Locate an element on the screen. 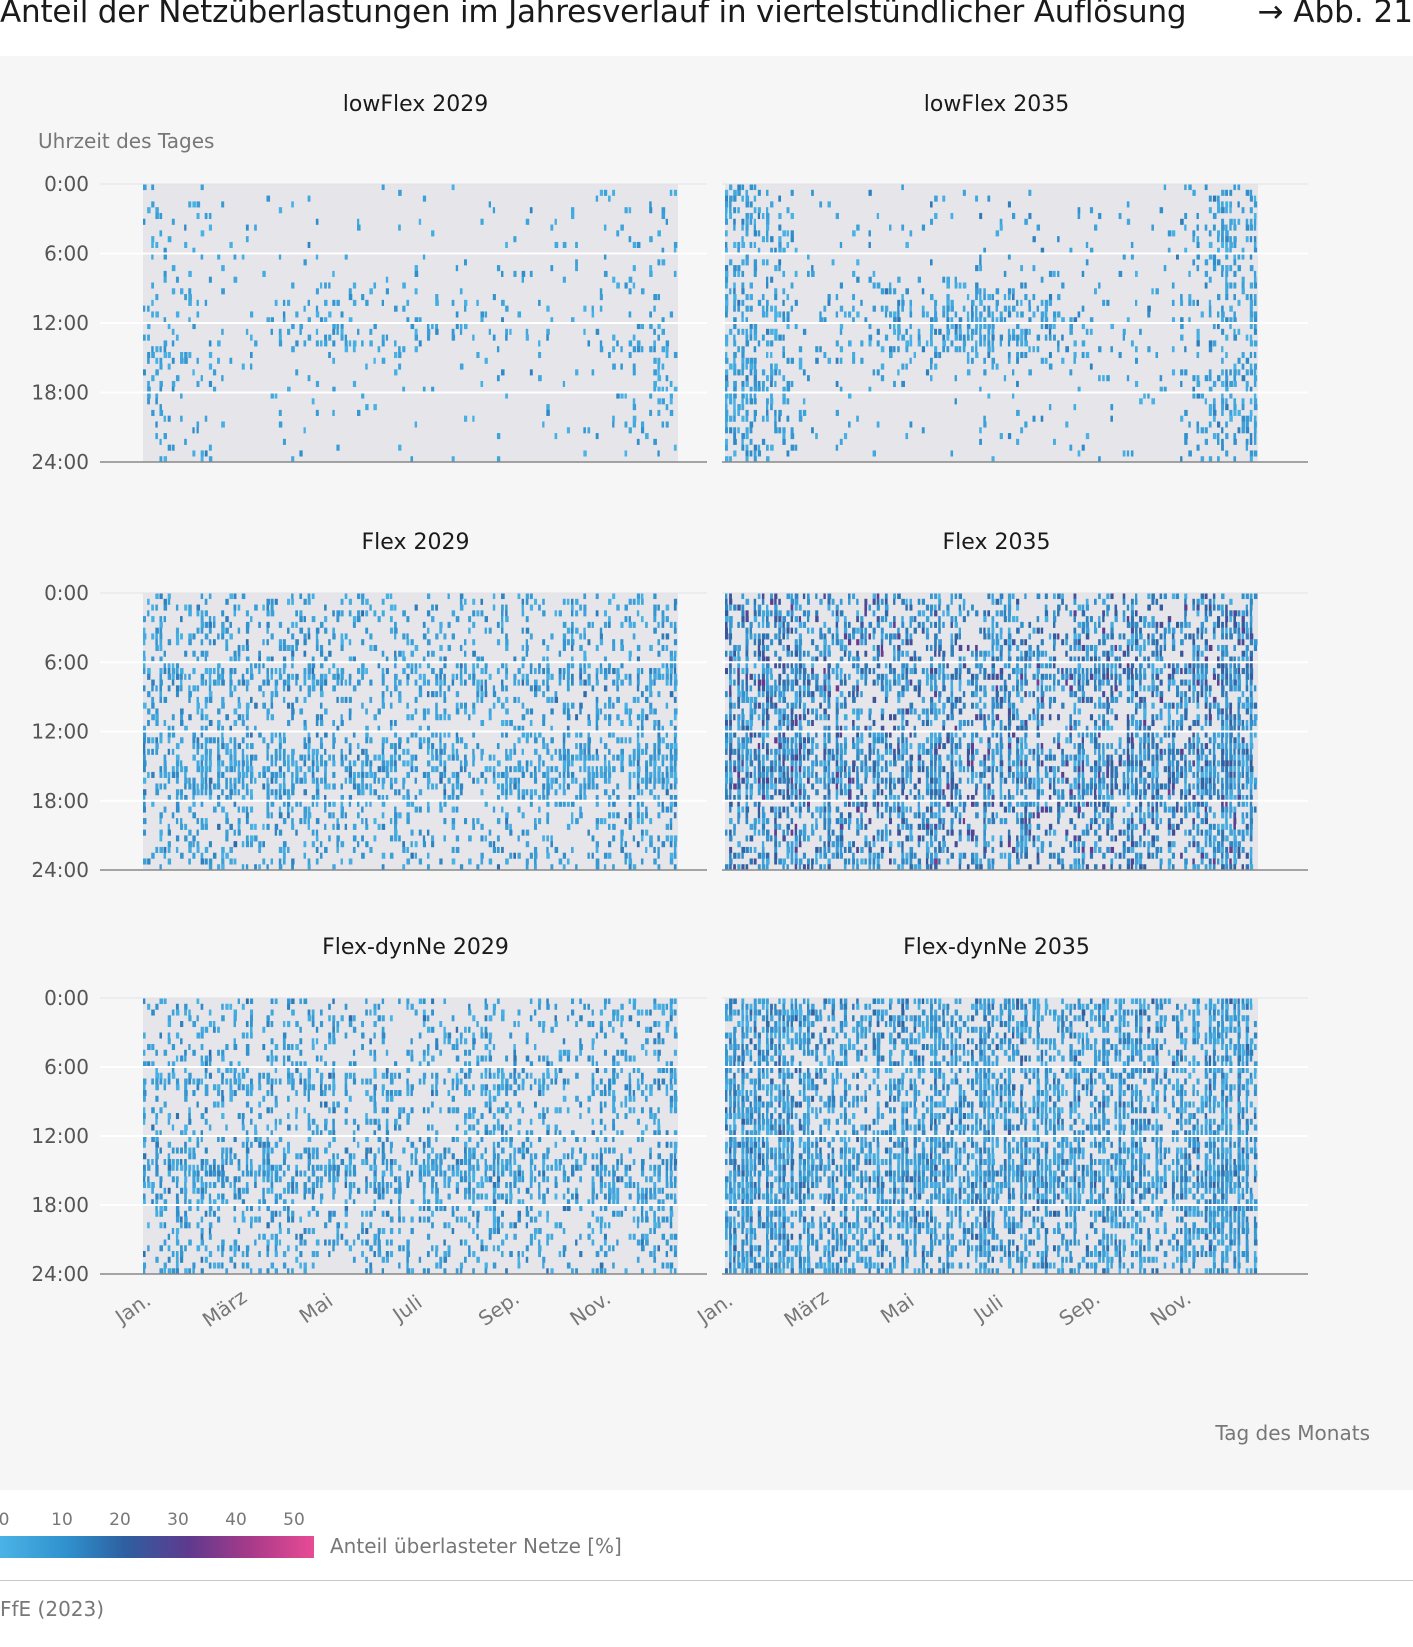 Image resolution: width=1413 pixels, height=1647 pixels. y-tick-label: 6:00 is located at coordinates (66, 254).